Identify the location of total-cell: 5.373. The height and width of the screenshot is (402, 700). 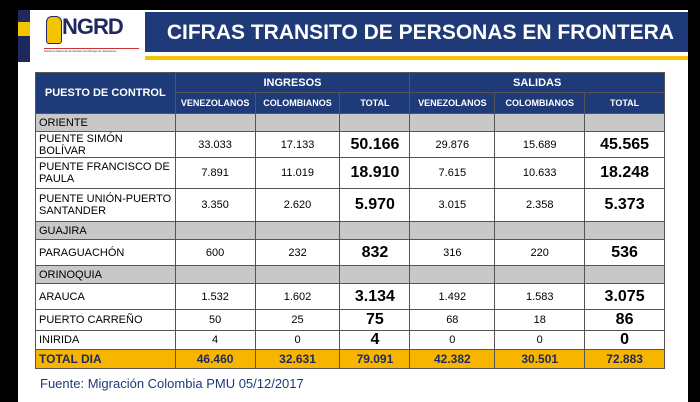
(624, 205).